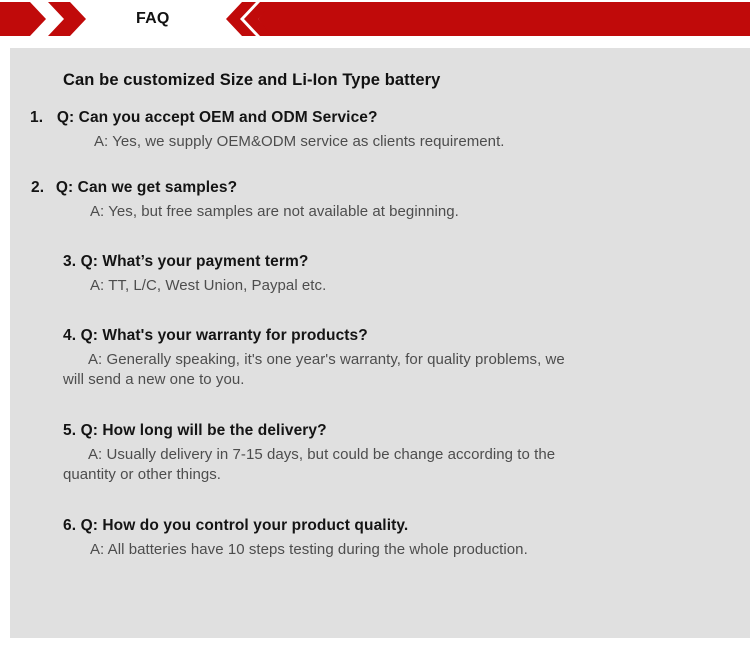 This screenshot has width=750, height=647. Describe the element at coordinates (224, 335) in the screenshot. I see `faq-question-text: Q: What's your warranty for products?` at that location.